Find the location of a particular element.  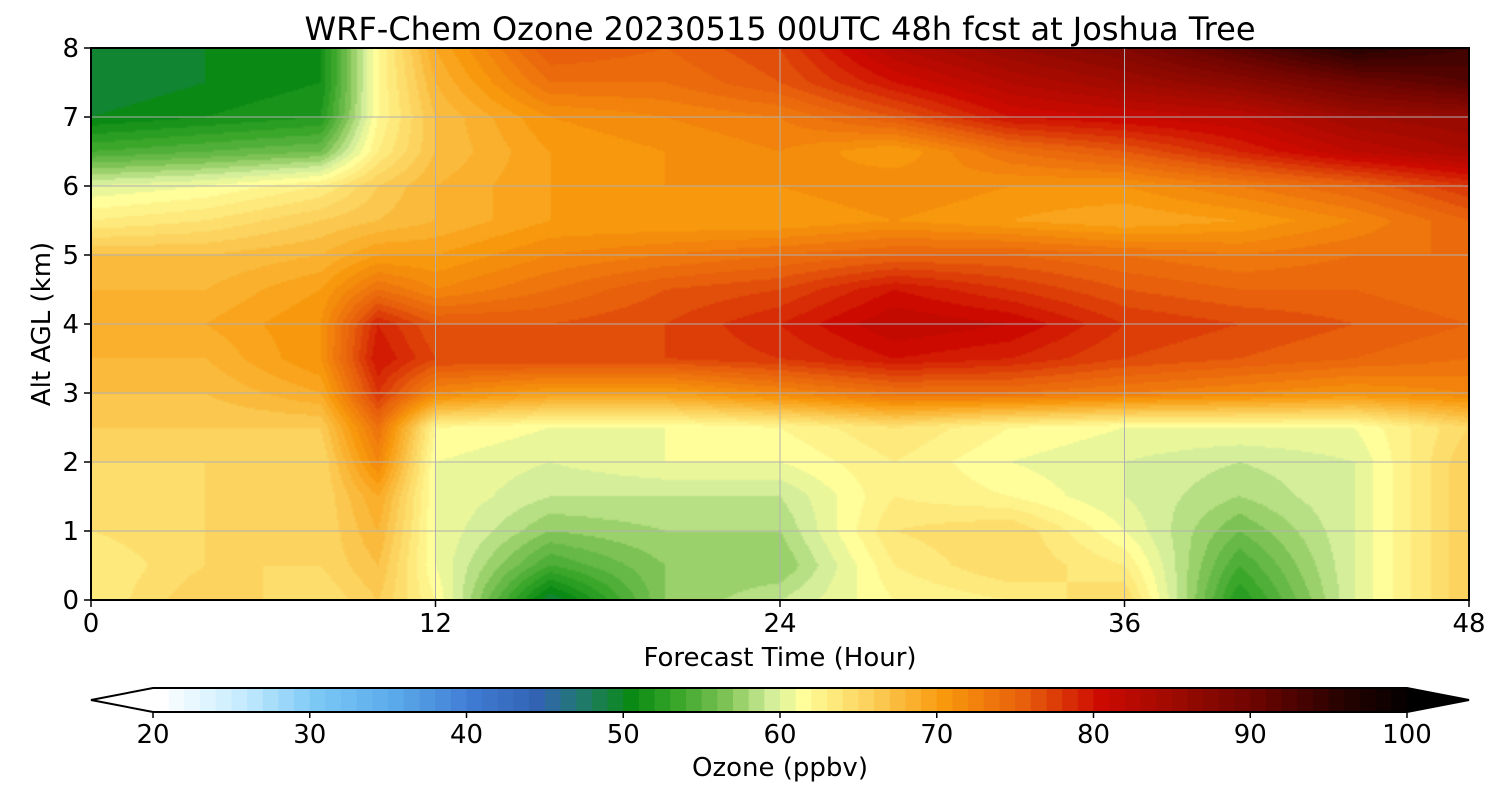

colorbar-tick-label: 30 is located at coordinates (309, 735).